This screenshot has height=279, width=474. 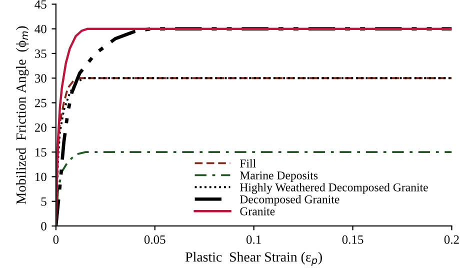 I want to click on y-tick-label: 0, so click(x=43, y=226).